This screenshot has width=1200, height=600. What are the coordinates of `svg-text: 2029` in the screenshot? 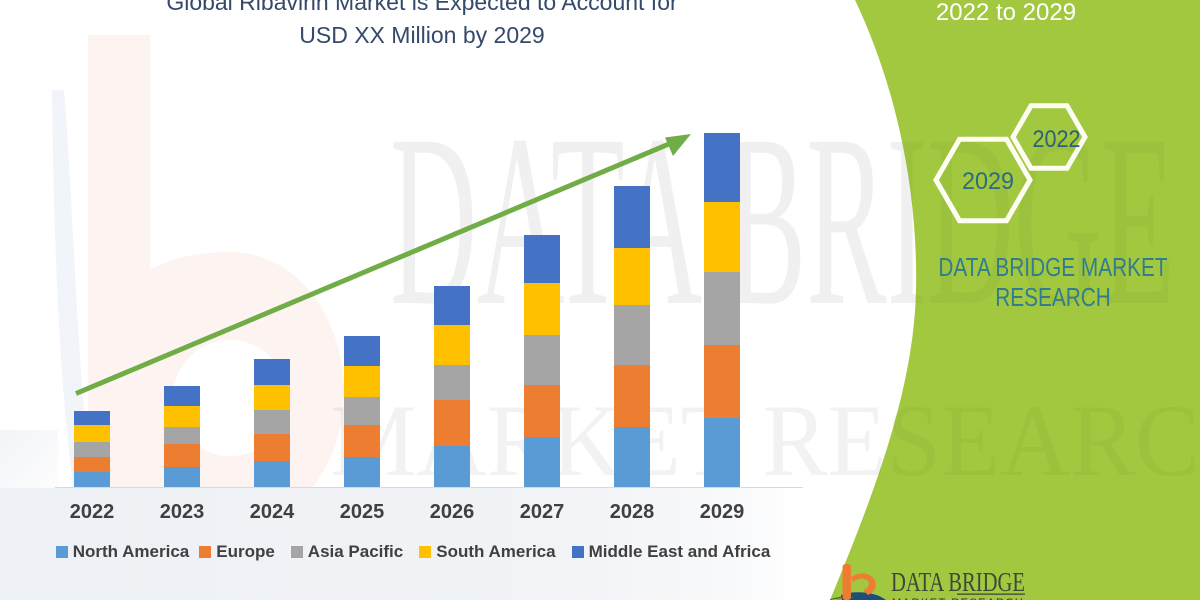 It's located at (988, 181).